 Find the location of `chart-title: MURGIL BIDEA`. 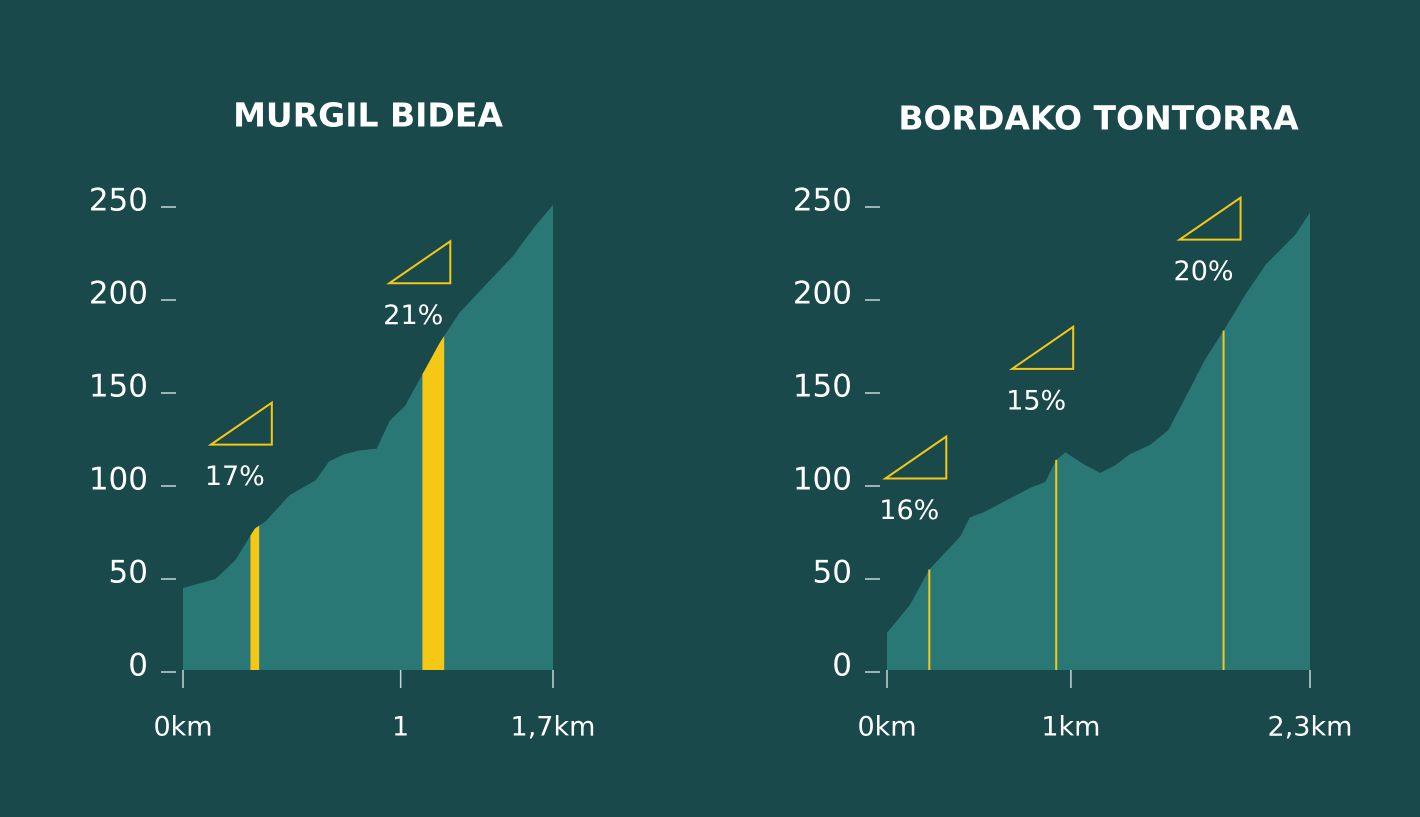

chart-title: MURGIL BIDEA is located at coordinates (368, 115).